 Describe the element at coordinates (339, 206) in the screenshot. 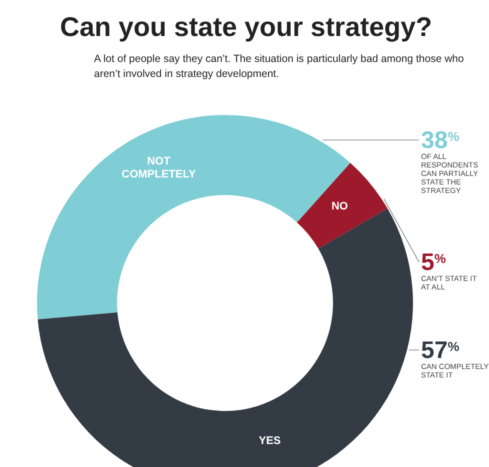

I see `slice-label: NO` at that location.